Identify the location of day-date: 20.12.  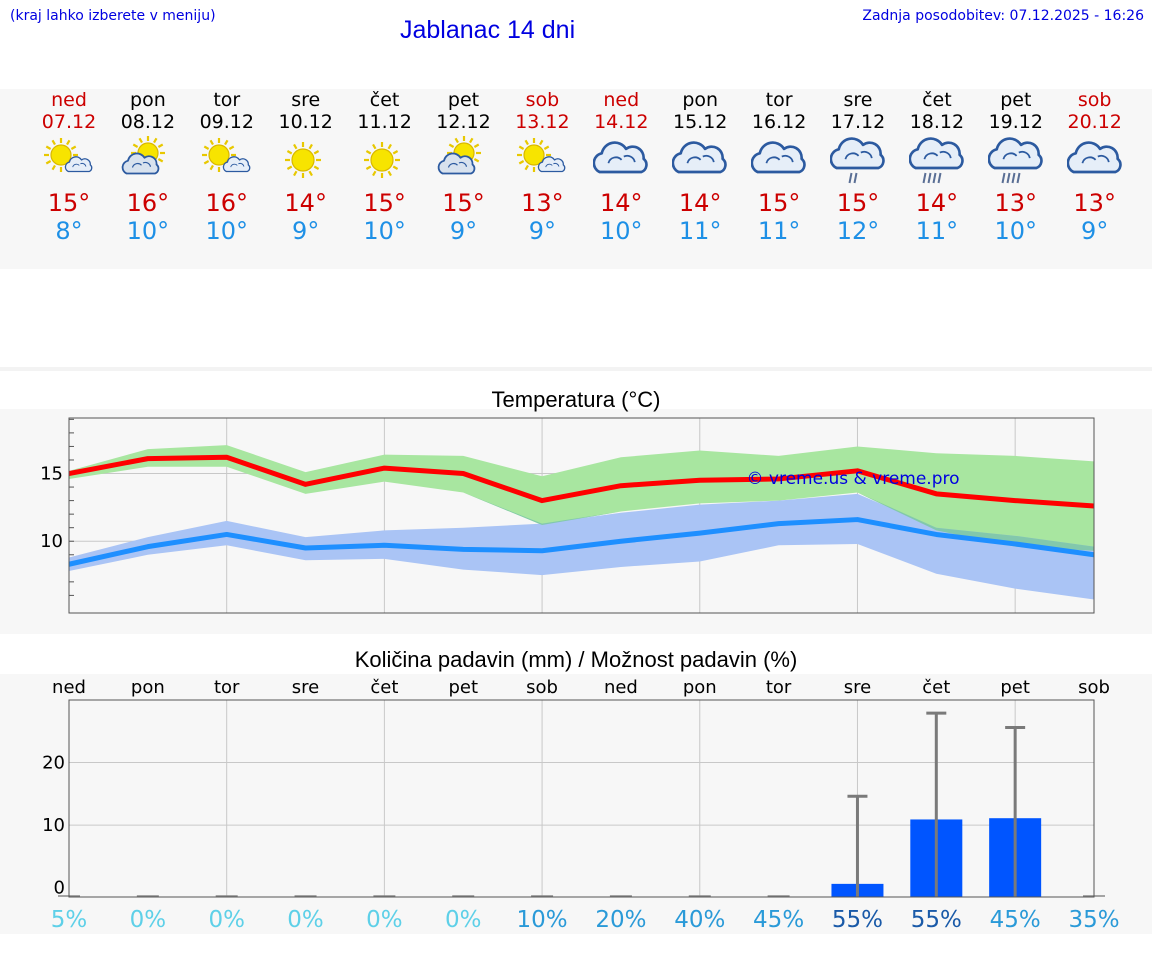
(1094, 122).